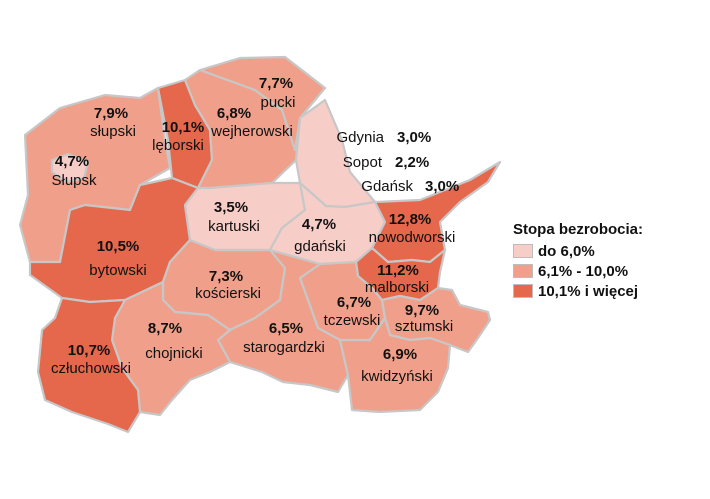 This screenshot has width=710, height=499. I want to click on svg-text: 8,7%, so click(165, 328).